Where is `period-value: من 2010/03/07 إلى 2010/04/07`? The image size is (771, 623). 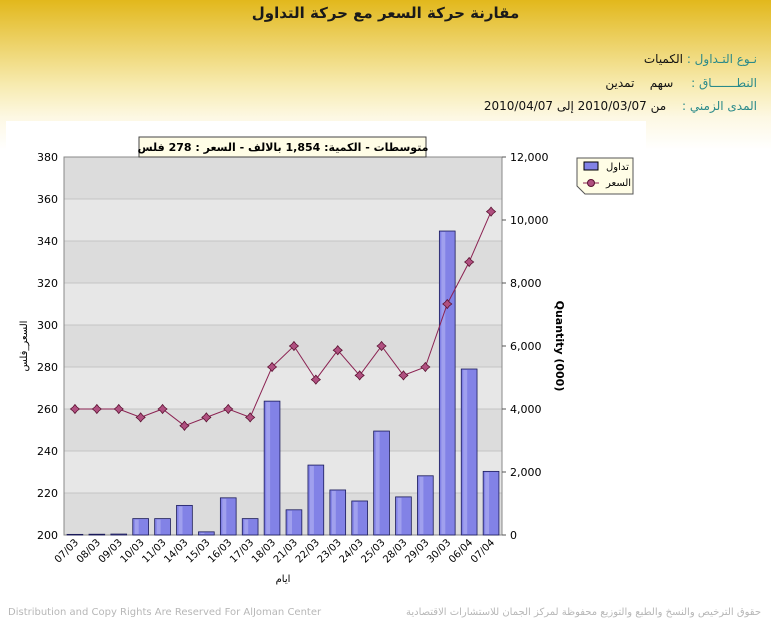 period-value: من 2010/03/07 إلى 2010/04/07 is located at coordinates (575, 106).